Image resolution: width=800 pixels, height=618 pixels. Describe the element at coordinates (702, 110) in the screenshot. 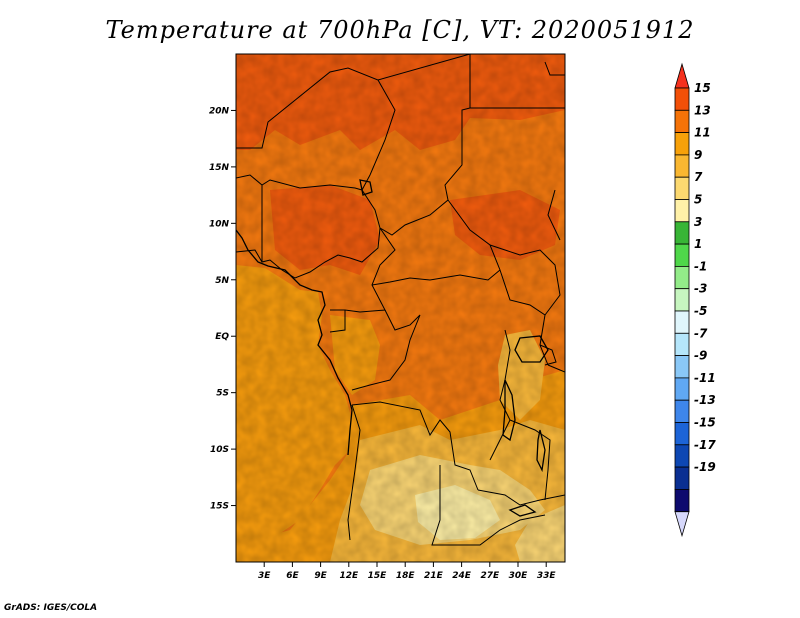

I see `legend-label: 13` at that location.